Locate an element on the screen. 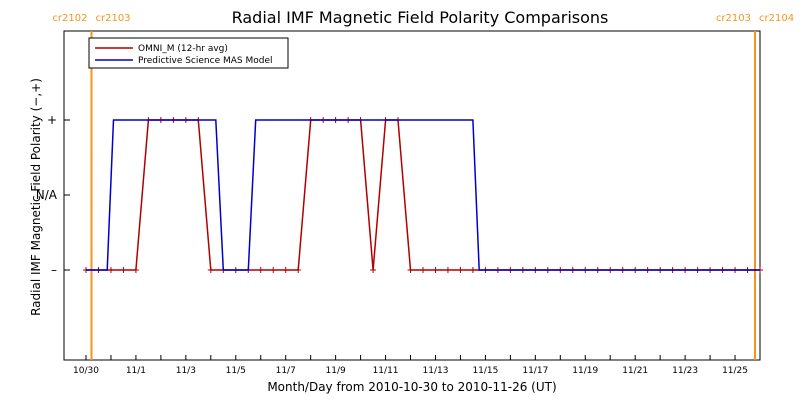  carrington-rotation-labels: cr2102 cr2103 cr2103 cr2104 is located at coordinates (423, 18).